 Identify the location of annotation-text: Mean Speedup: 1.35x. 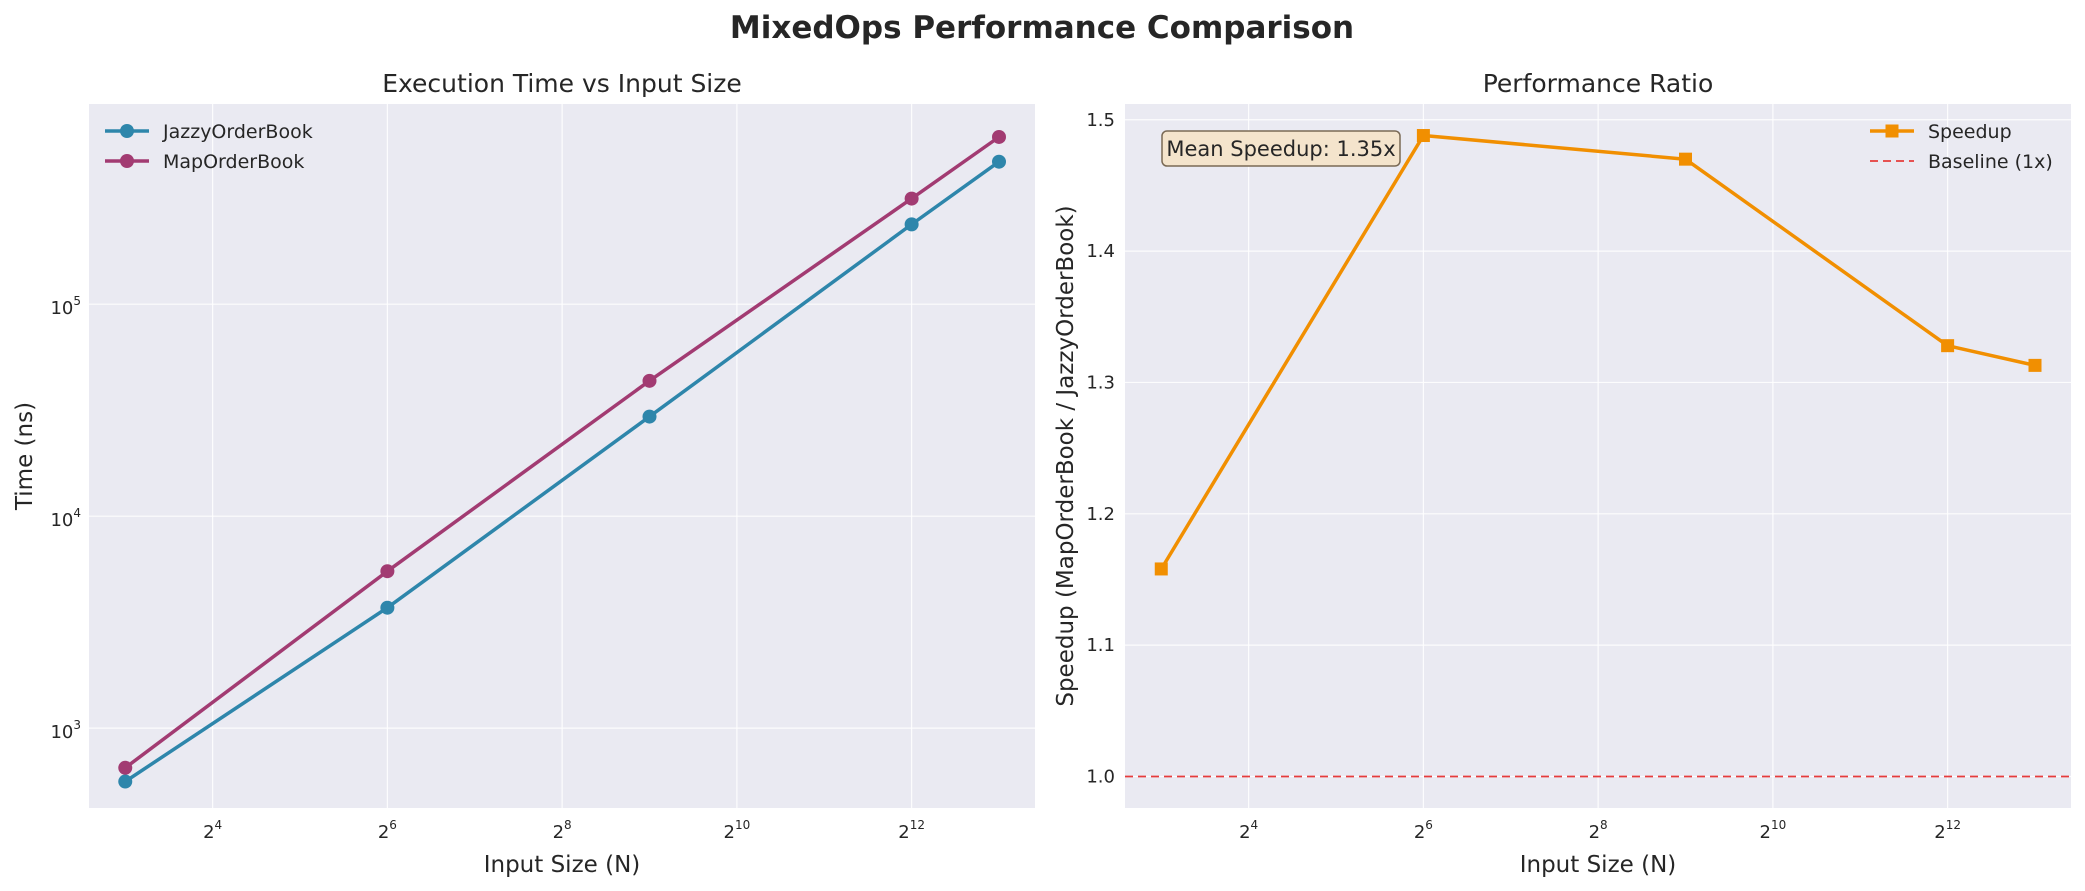
(1280, 149).